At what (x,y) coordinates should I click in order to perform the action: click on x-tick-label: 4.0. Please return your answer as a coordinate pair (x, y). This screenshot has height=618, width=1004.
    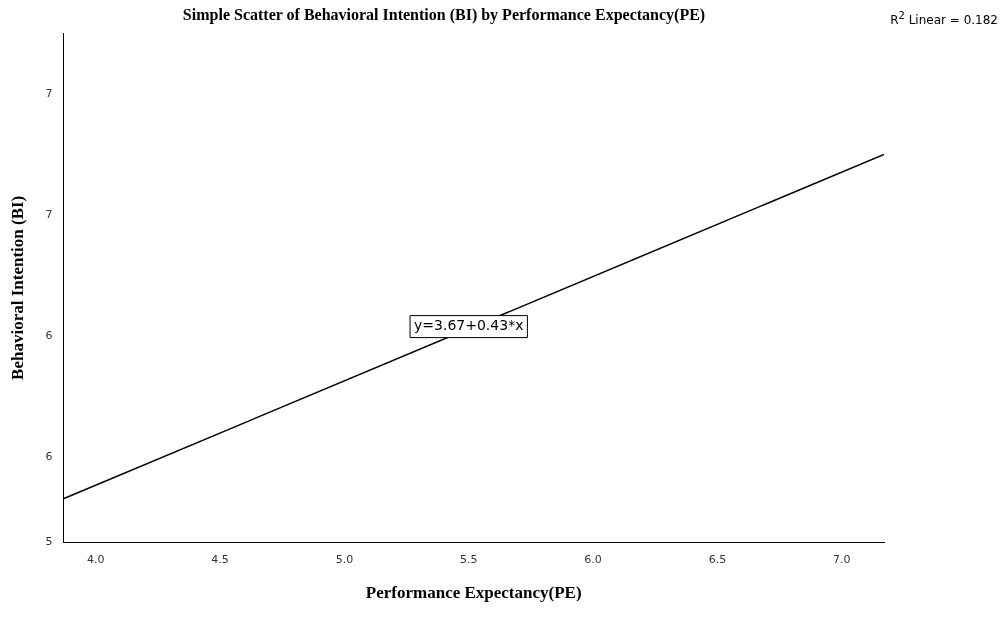
    Looking at the image, I should click on (95, 559).